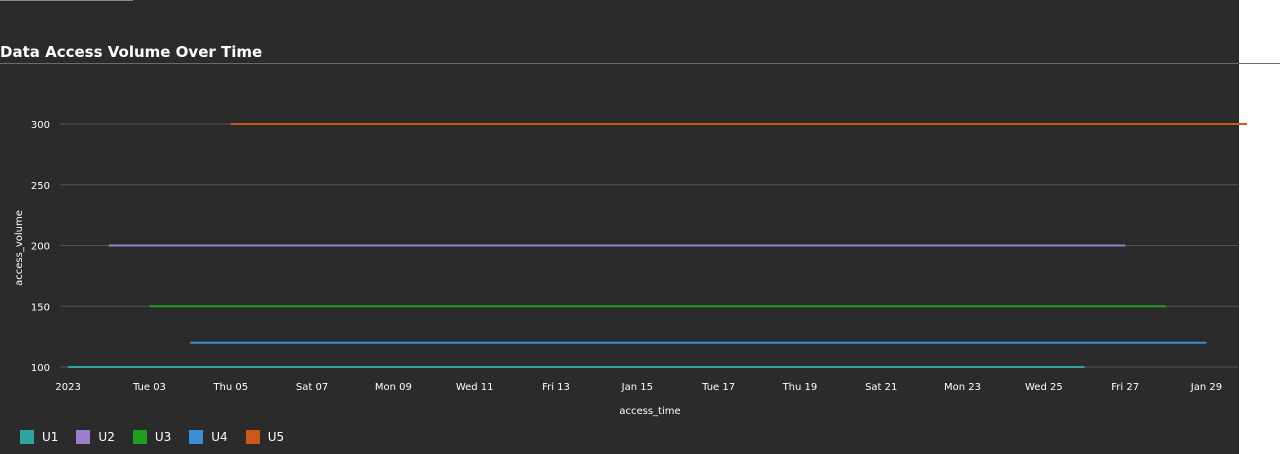  Describe the element at coordinates (312, 387) in the screenshot. I see `x-tick-label: Sat 07` at that location.